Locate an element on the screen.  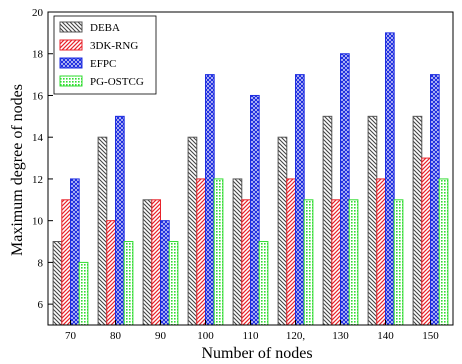
x-tick-label: 80 is located at coordinates (116, 336).